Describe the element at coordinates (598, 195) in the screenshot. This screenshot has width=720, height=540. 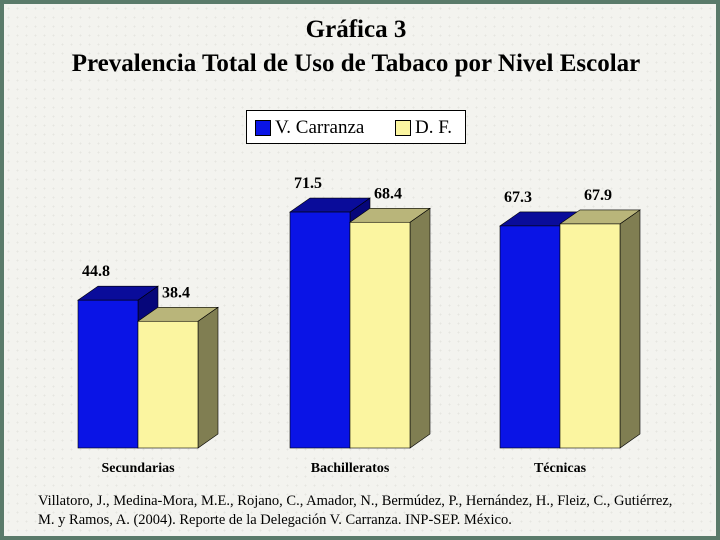
I see `value-label-df-2: 67.9` at that location.